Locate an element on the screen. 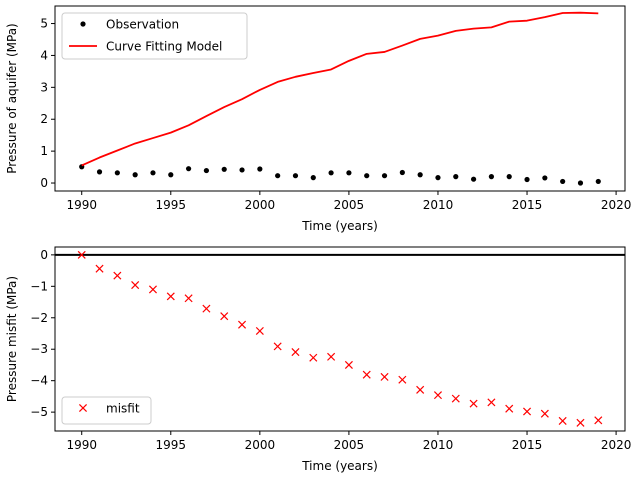  pressure-legend-box is located at coordinates (154, 36).